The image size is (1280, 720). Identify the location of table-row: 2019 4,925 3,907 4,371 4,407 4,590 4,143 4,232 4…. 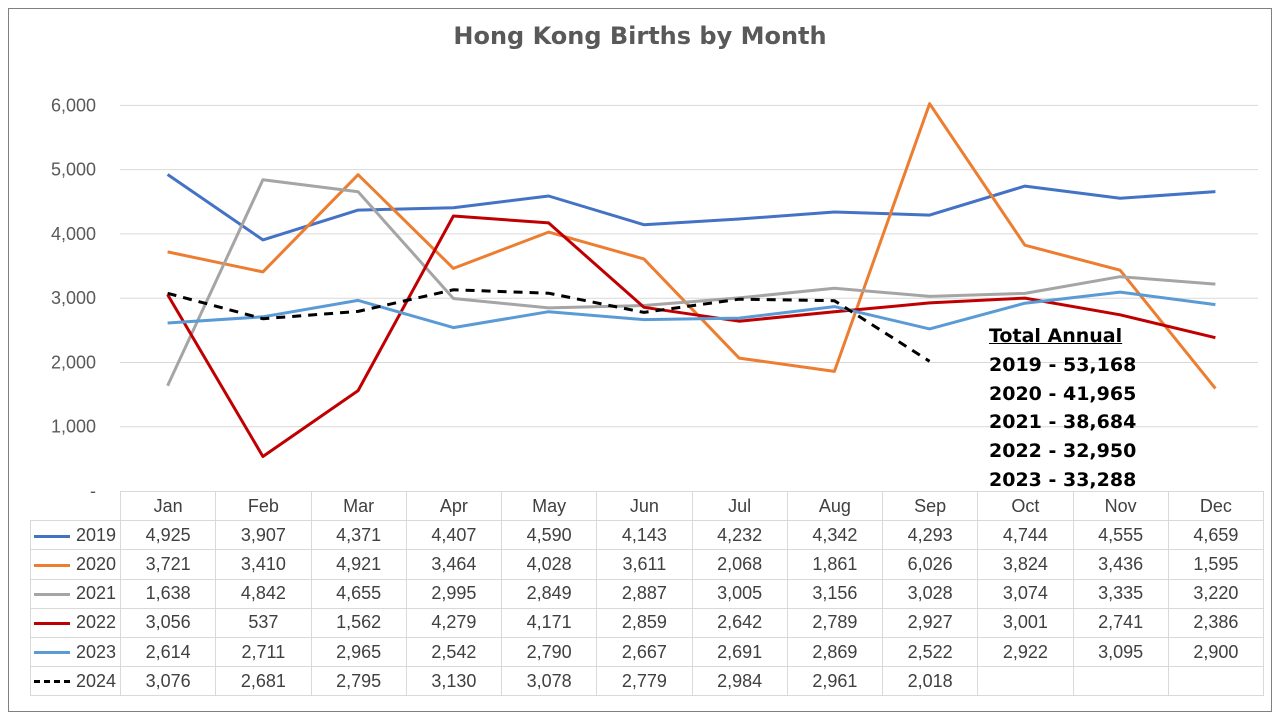
(647, 535).